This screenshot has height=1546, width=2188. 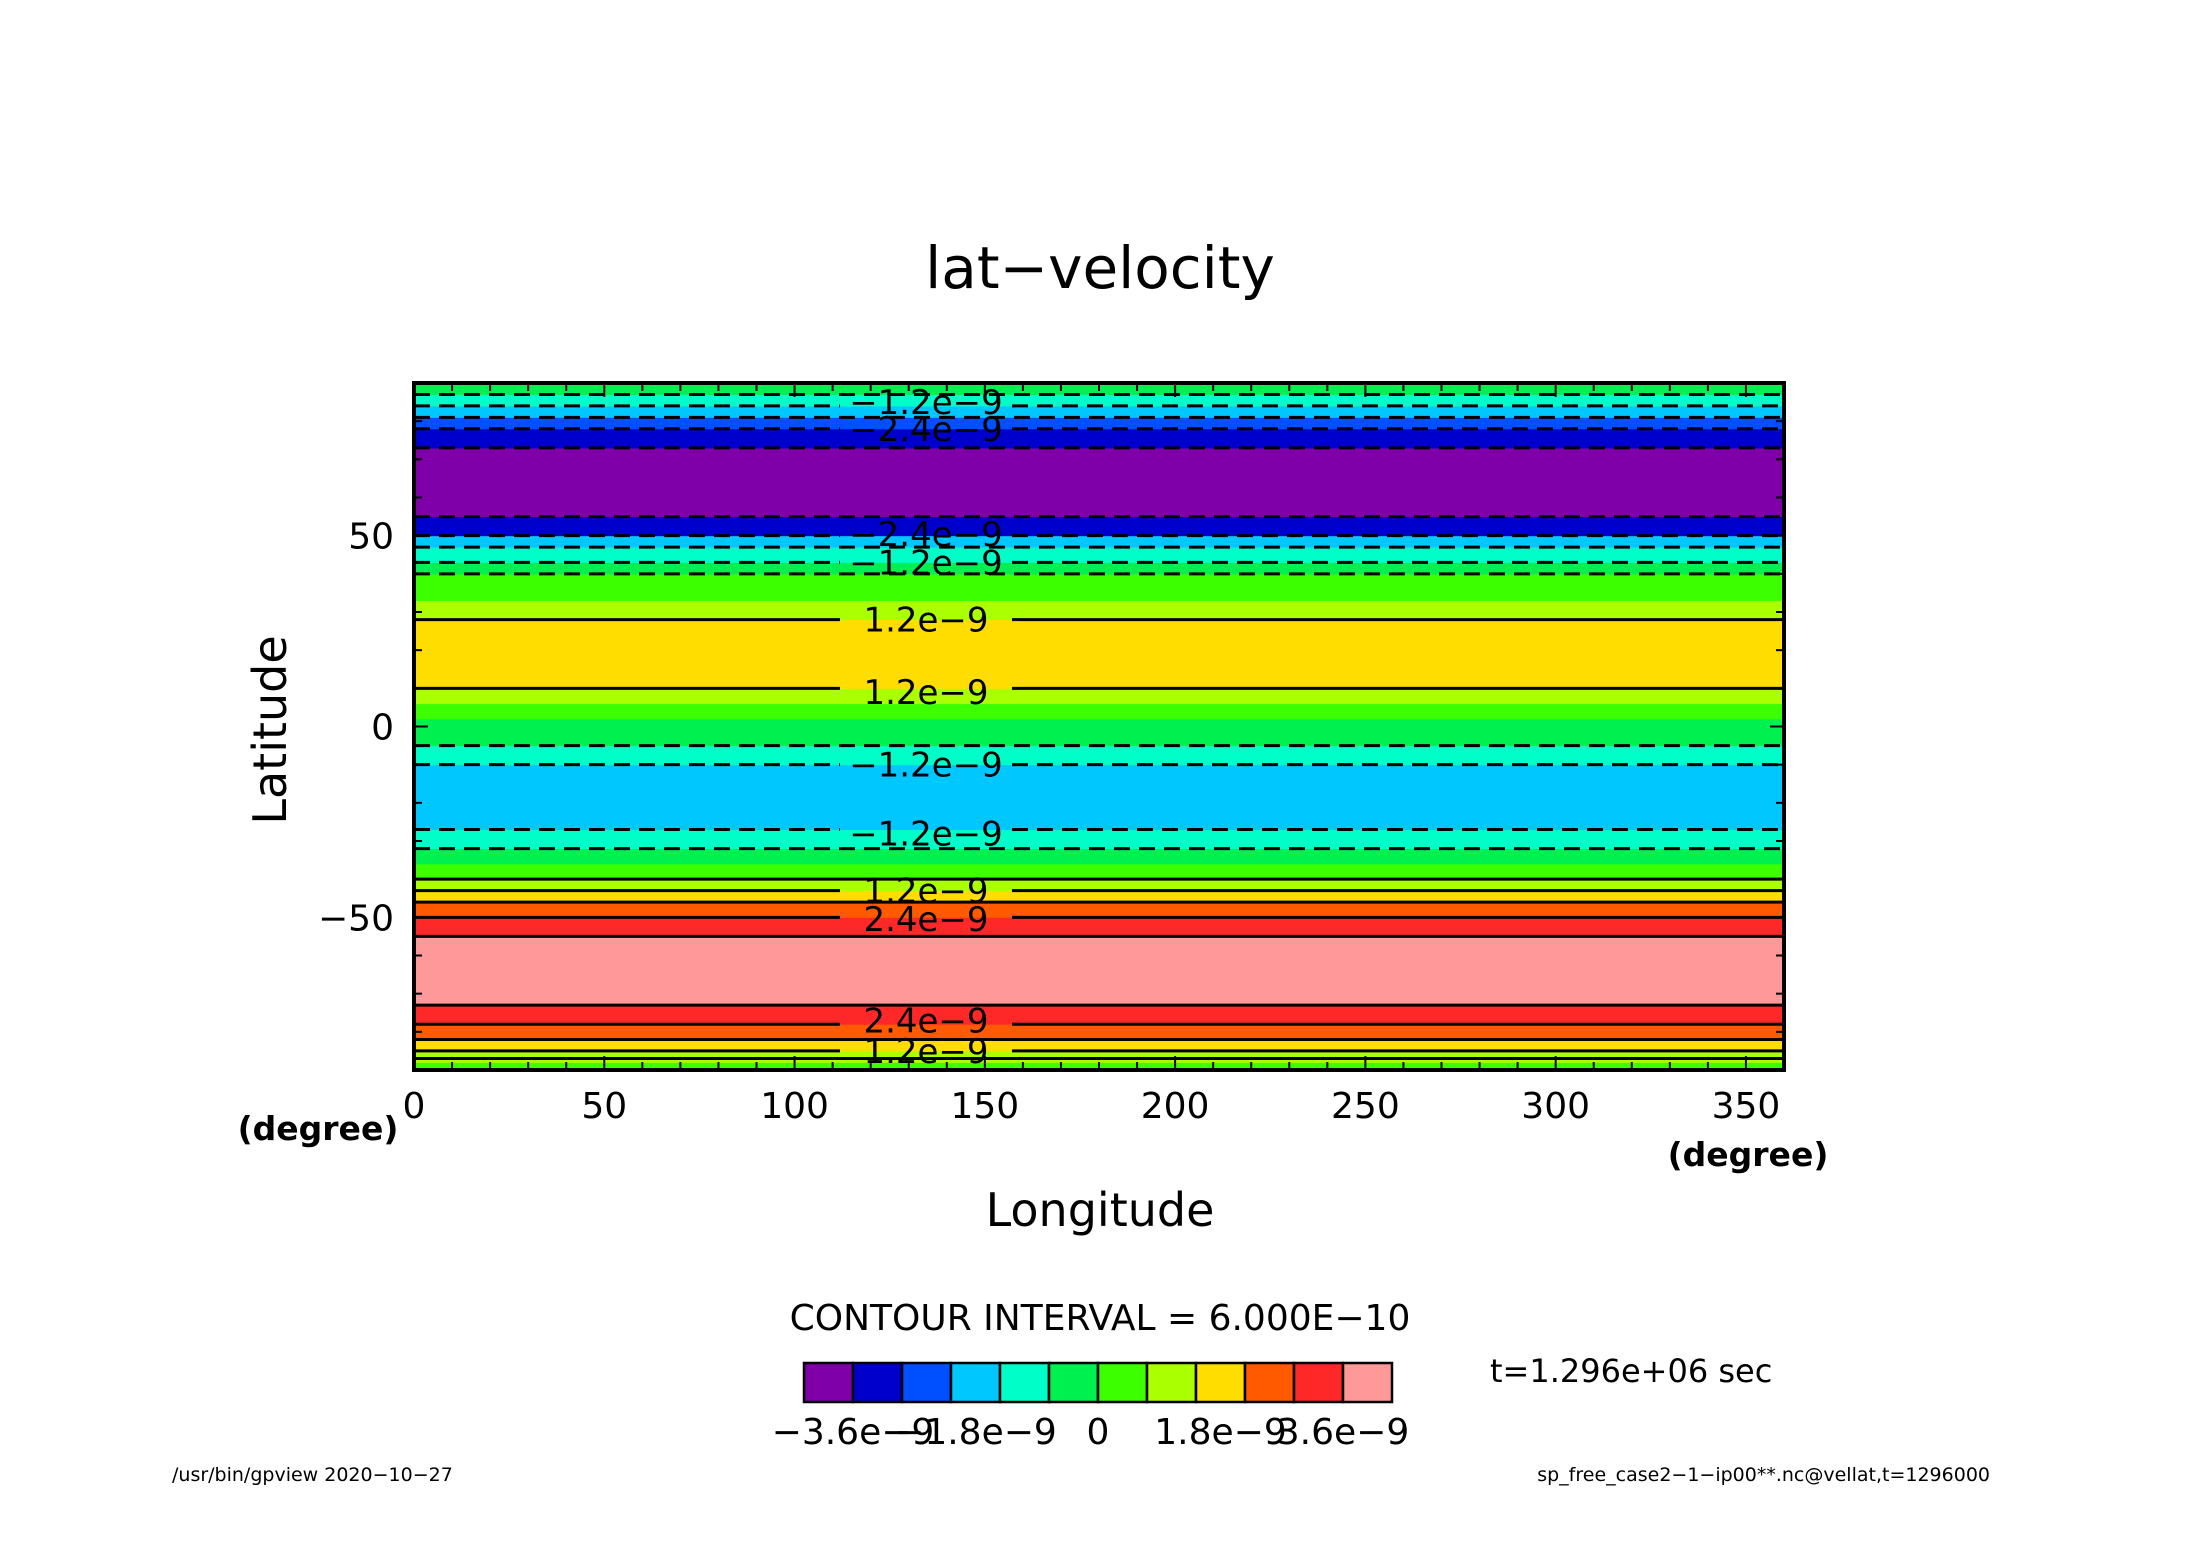 What do you see at coordinates (1175, 1106) in the screenshot?
I see `x-tick-label: 200` at bounding box center [1175, 1106].